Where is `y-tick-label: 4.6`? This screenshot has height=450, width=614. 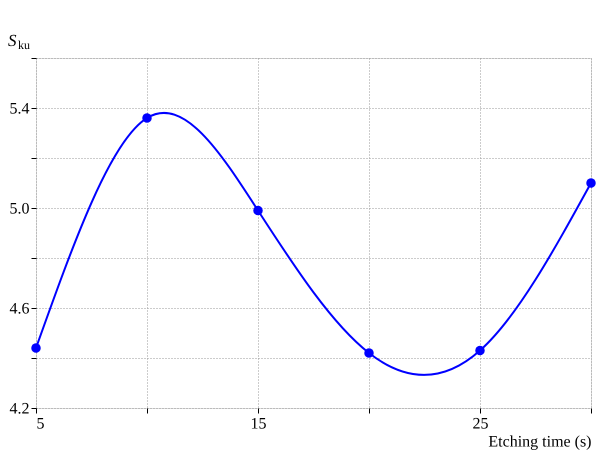 y-tick-label: 4.6 is located at coordinates (20, 309).